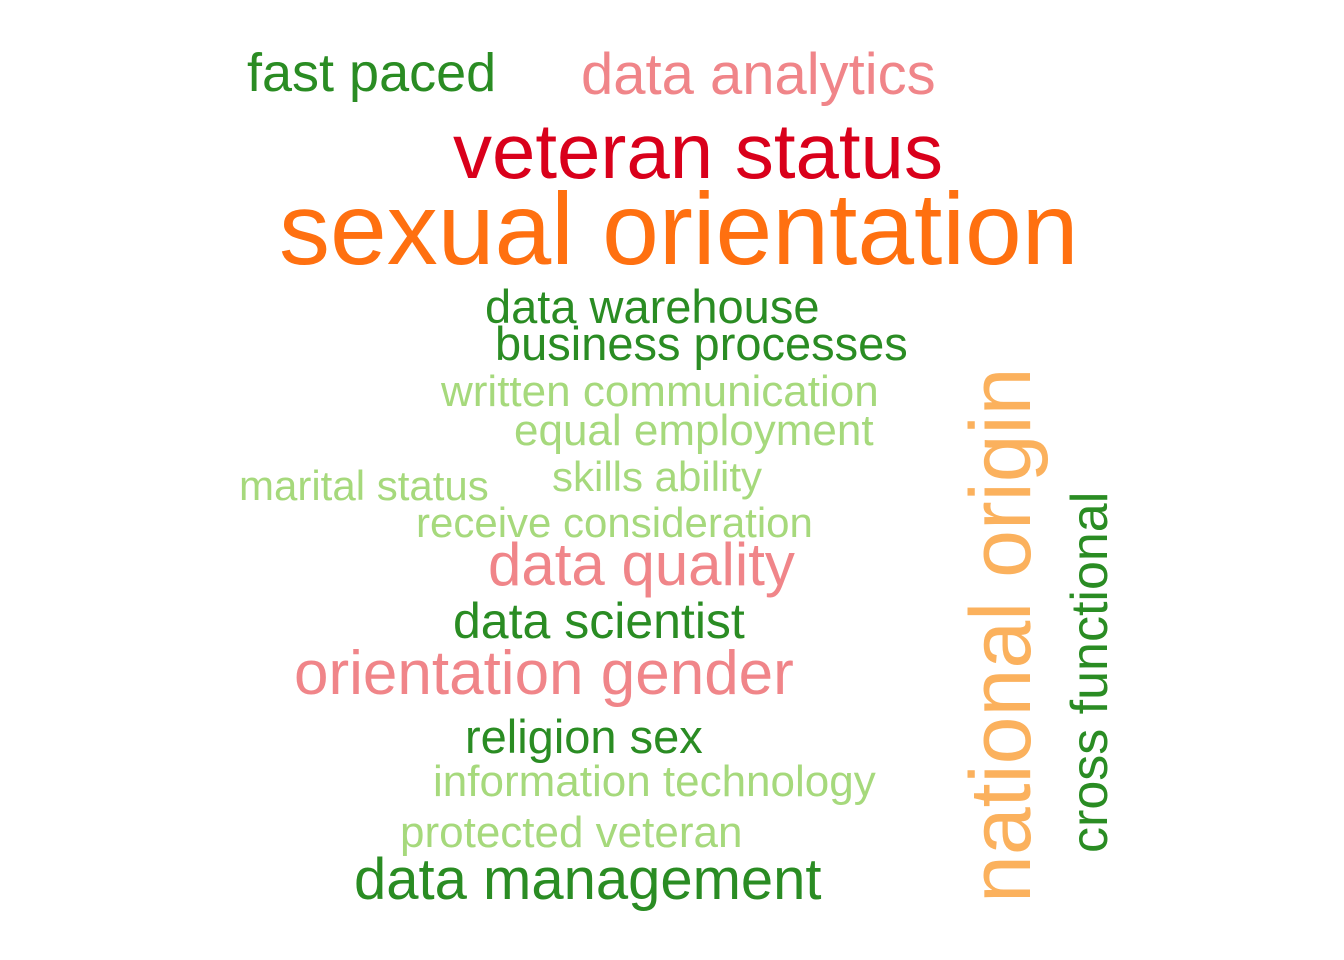  Describe the element at coordinates (660, 391) in the screenshot. I see `word-written-communication: written communication` at that location.